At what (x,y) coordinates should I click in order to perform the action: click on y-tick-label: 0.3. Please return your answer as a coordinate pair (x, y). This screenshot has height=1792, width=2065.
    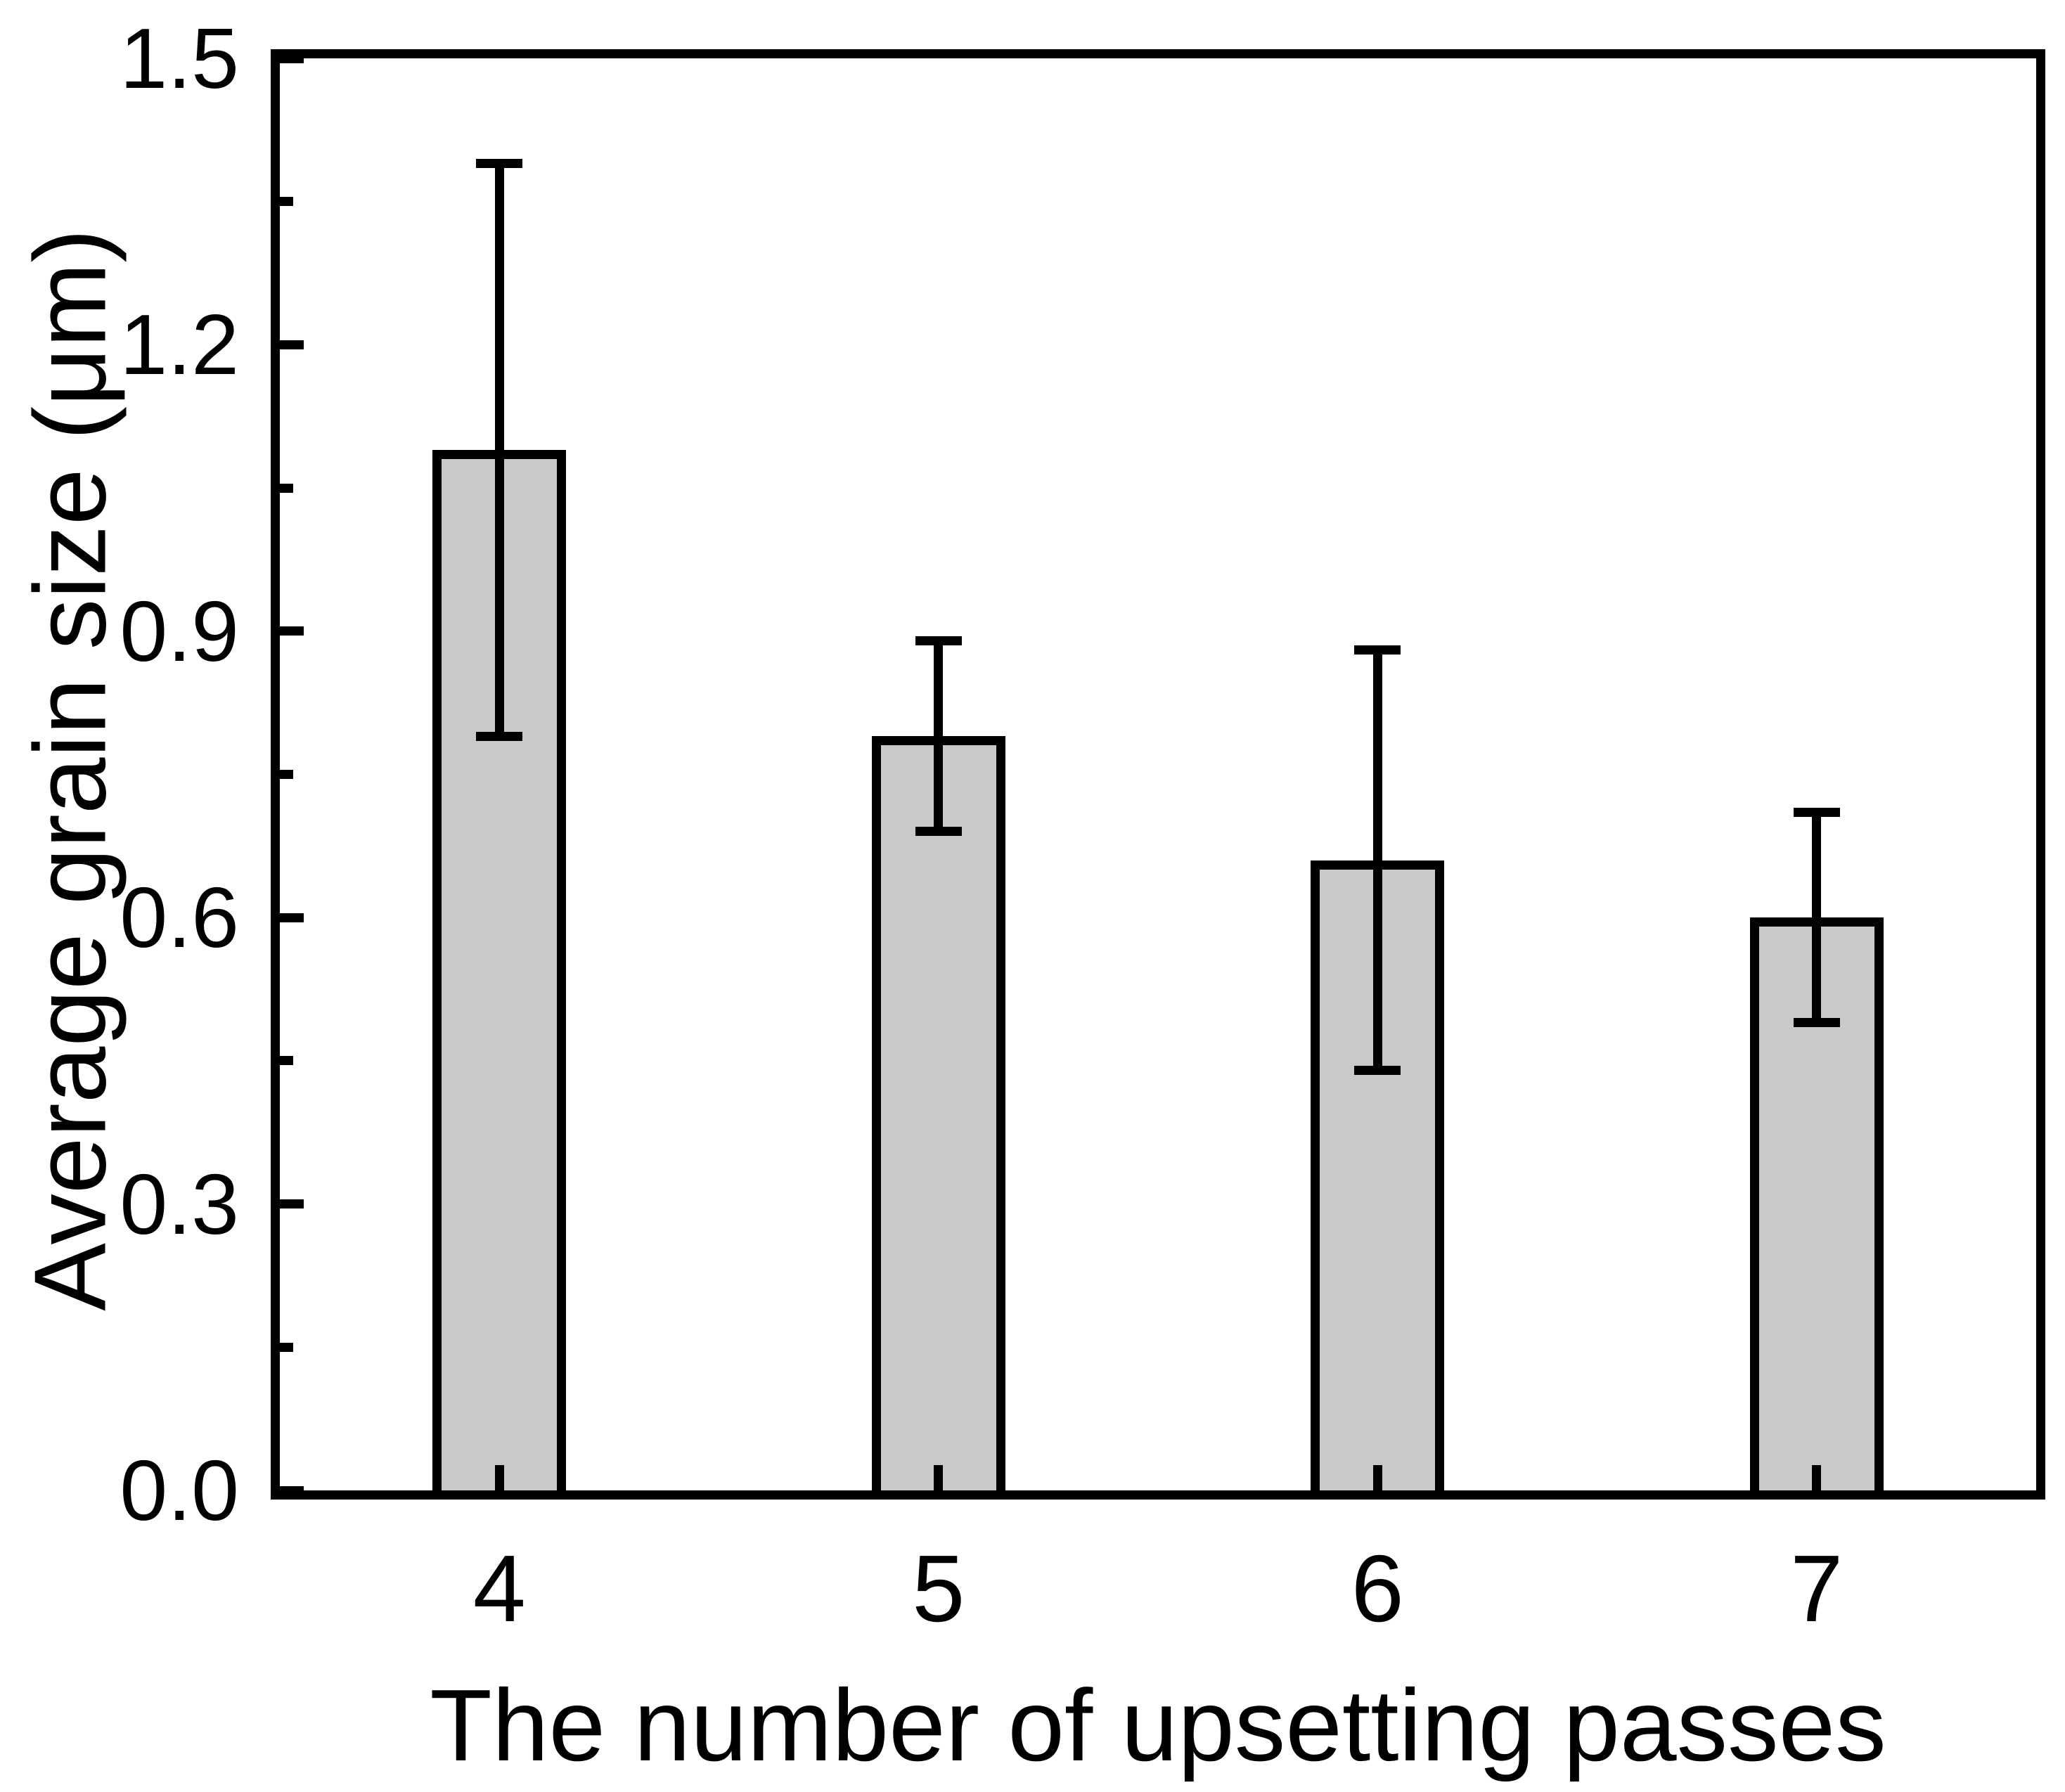
    Looking at the image, I should click on (180, 1204).